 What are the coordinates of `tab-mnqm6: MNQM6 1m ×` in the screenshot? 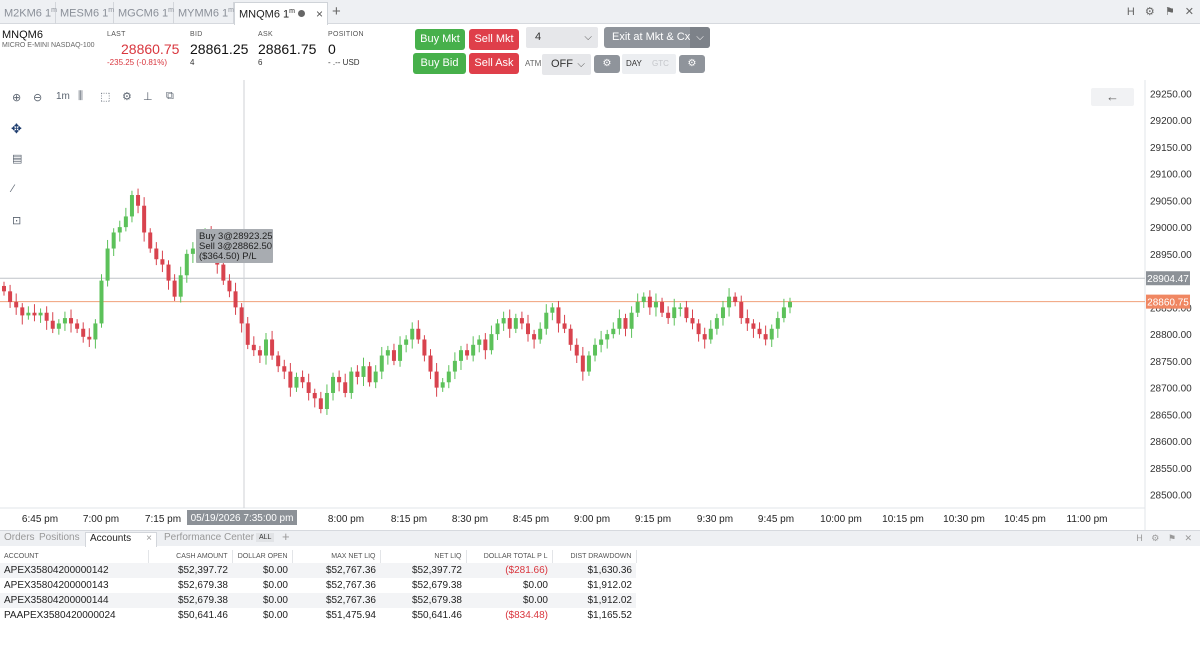 It's located at (281, 13).